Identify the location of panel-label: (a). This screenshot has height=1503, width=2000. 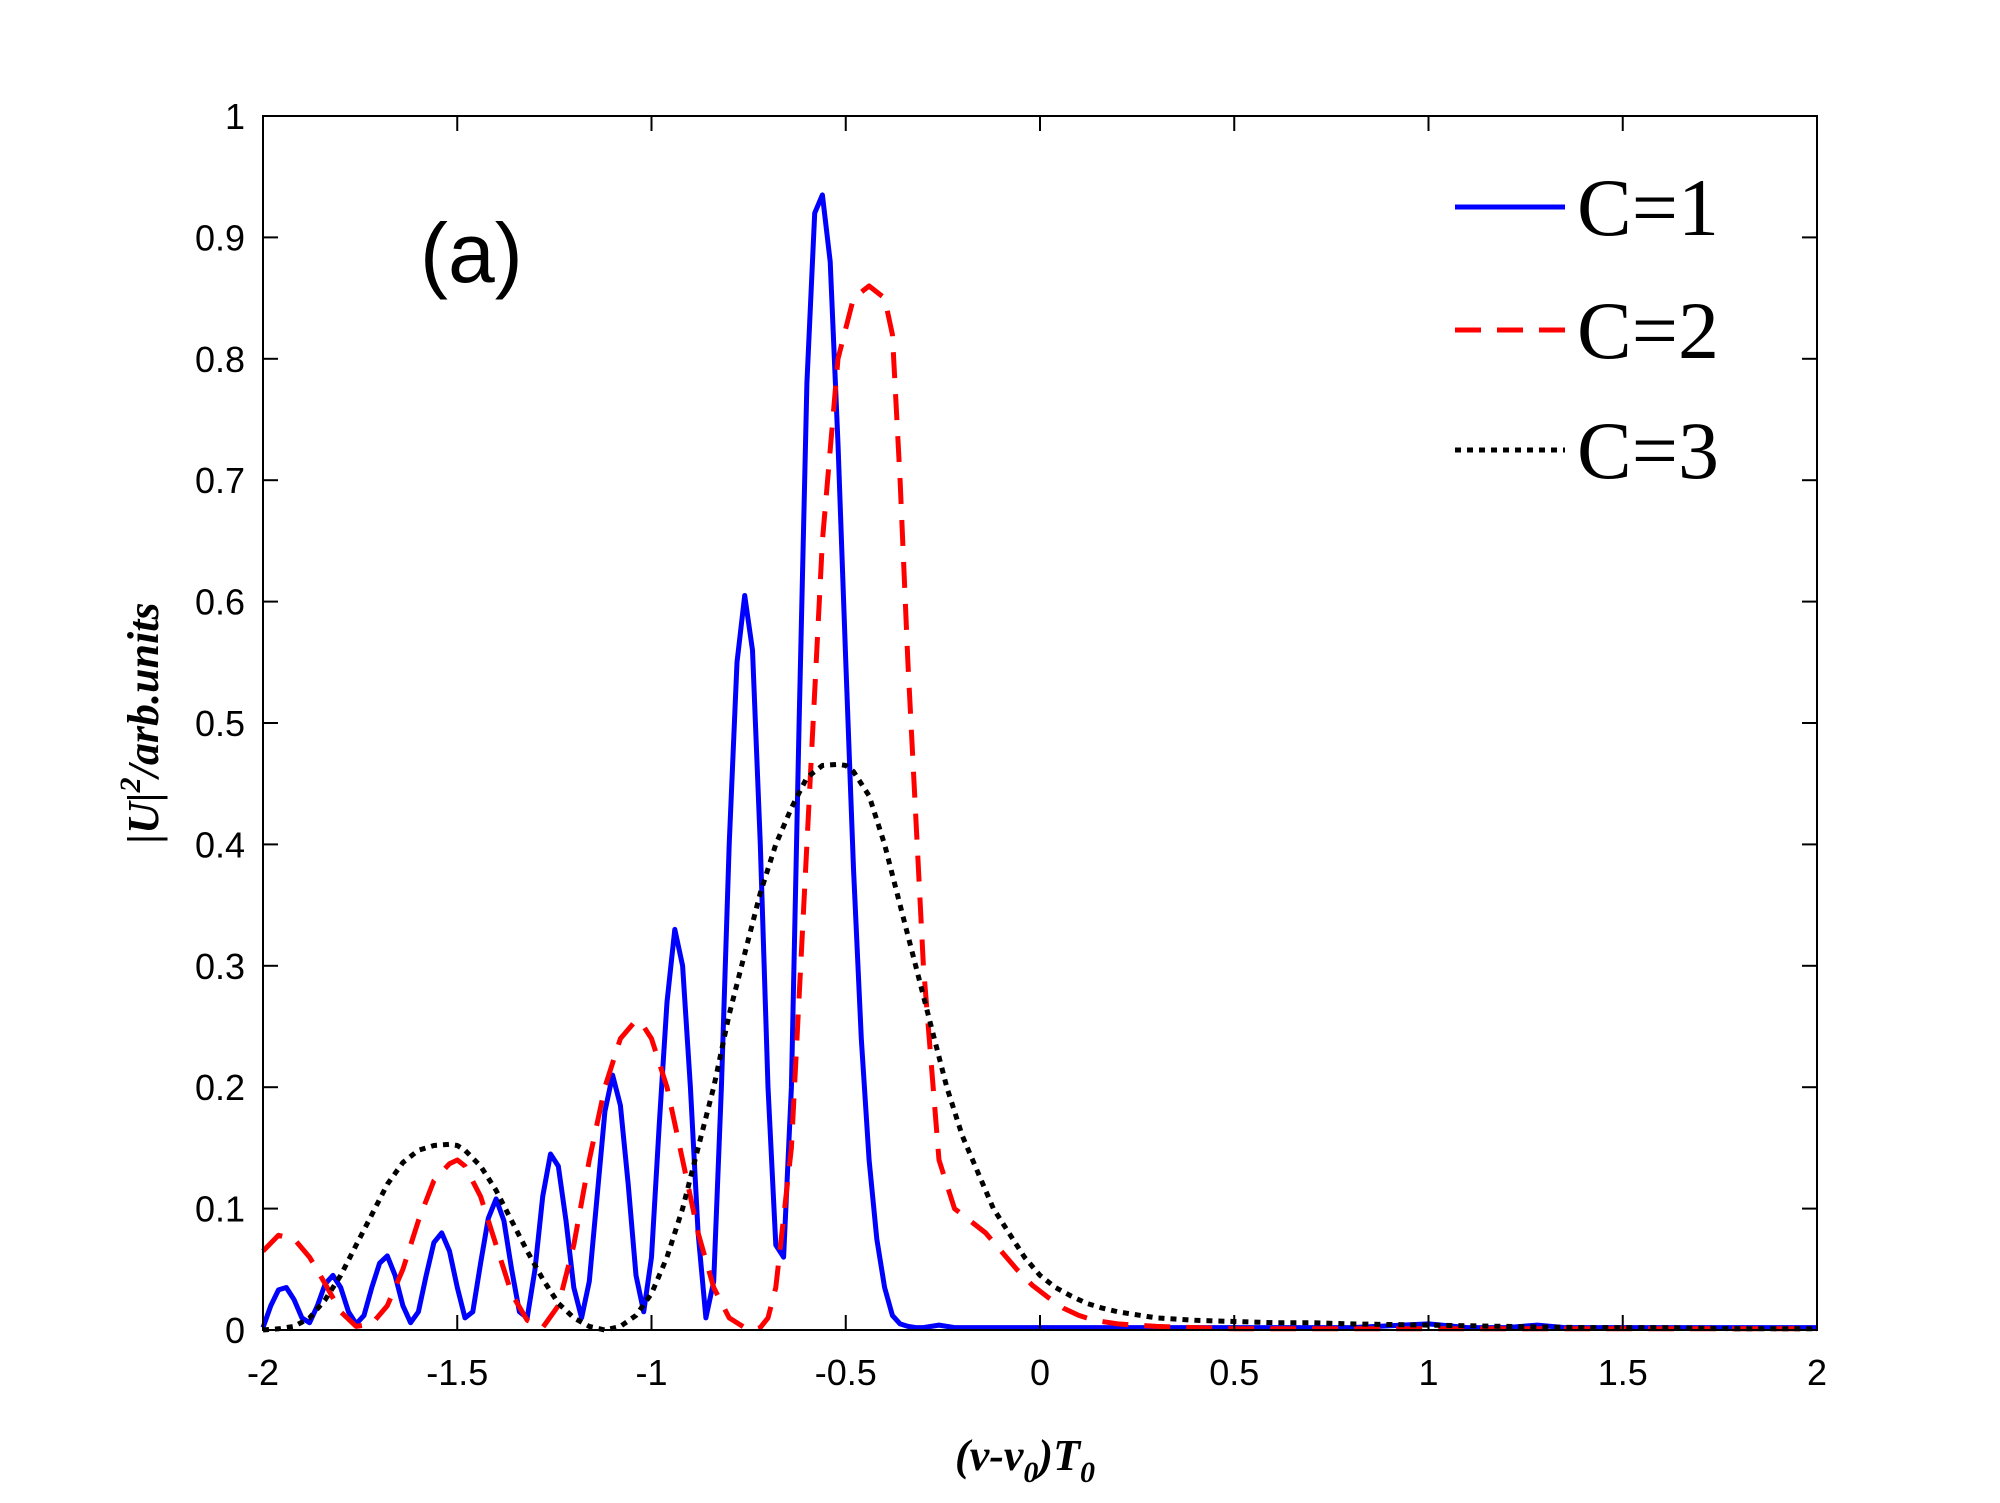
(471, 253).